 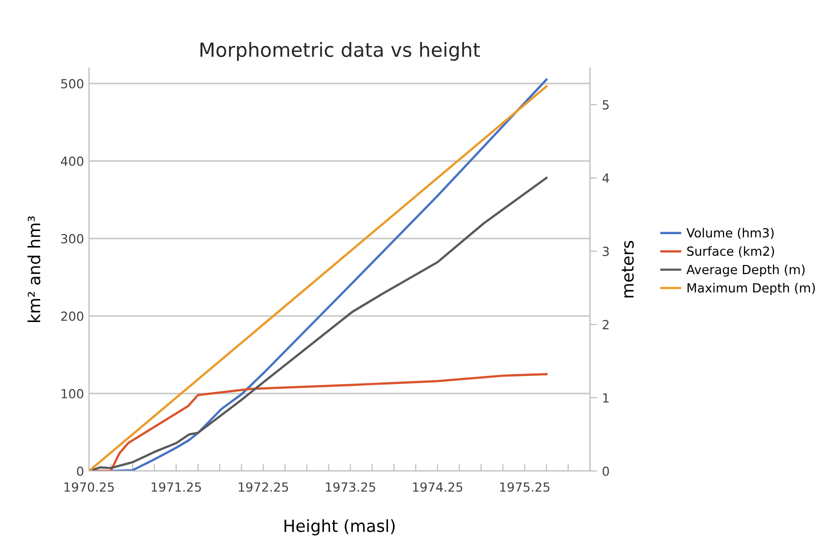 I want to click on y-tick-label: 200, so click(x=72, y=316).